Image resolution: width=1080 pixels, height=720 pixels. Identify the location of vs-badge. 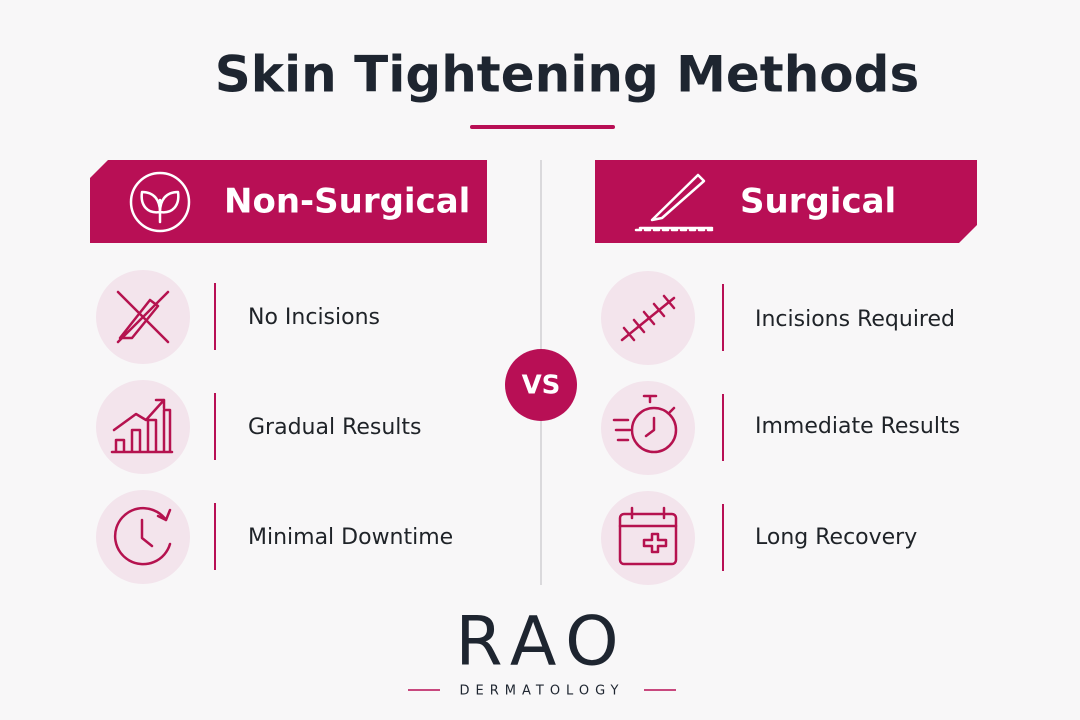
(541, 385).